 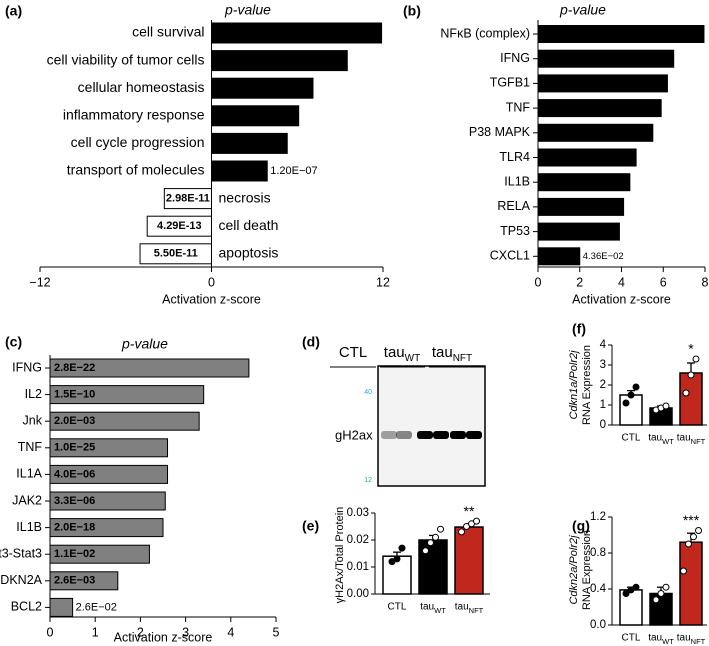 I want to click on p-value-label: 2.98E-11, so click(x=188, y=199).